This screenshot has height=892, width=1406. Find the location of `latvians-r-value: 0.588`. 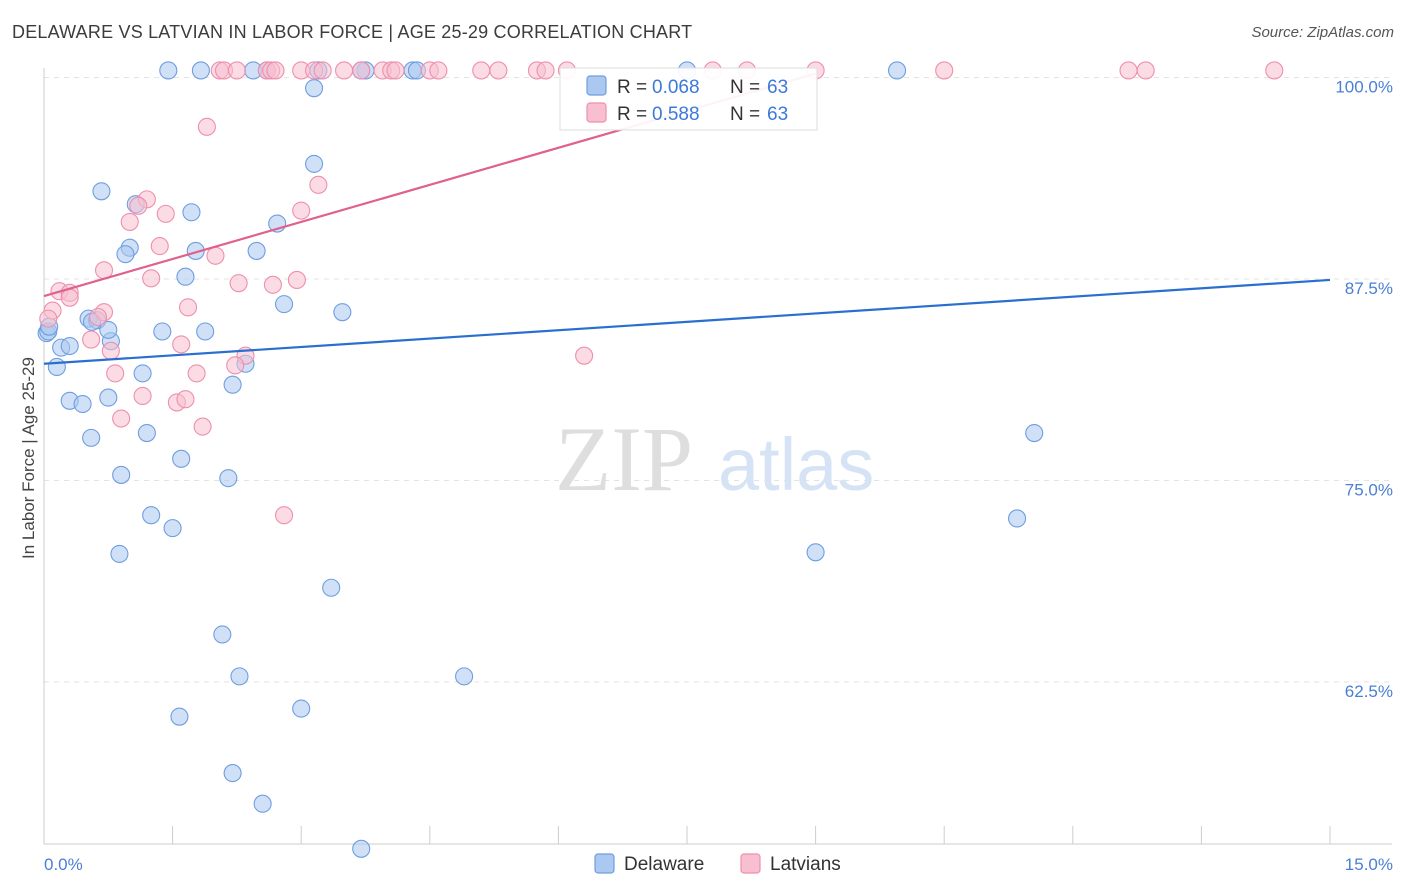

latvians-r-value: 0.588 is located at coordinates (676, 114).